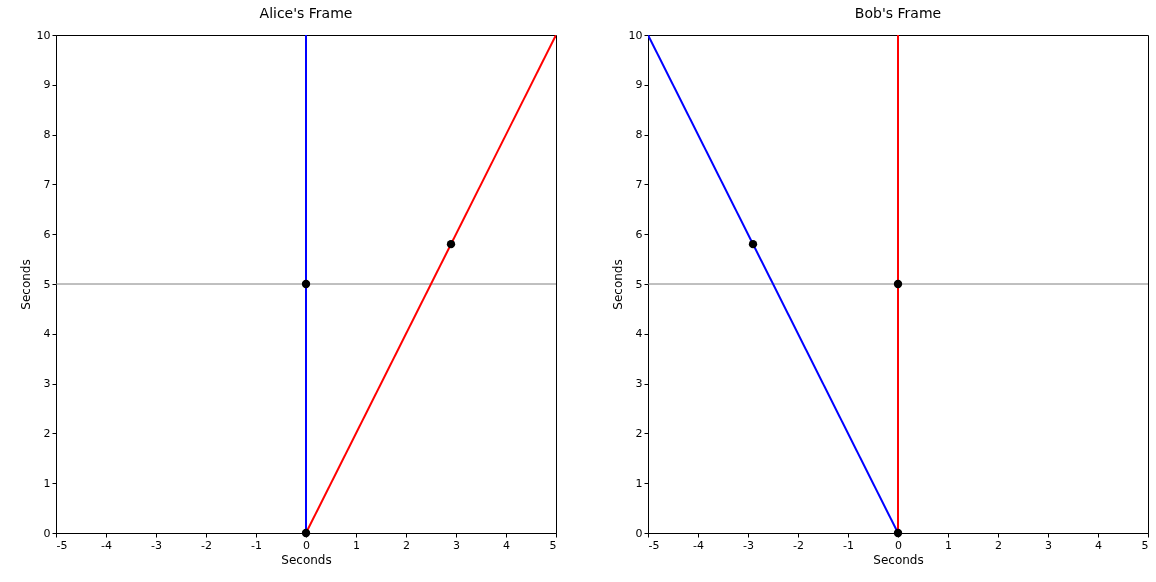 The width and height of the screenshot is (1156, 582). I want to click on chart-title: Bob's Frame, so click(898, 13).